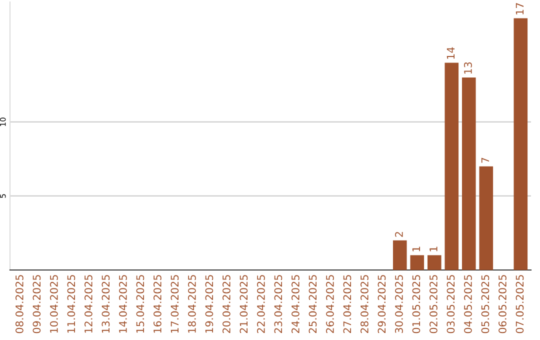  Describe the element at coordinates (502, 304) in the screenshot. I see `x-tick-label: 06.05.2025` at that location.